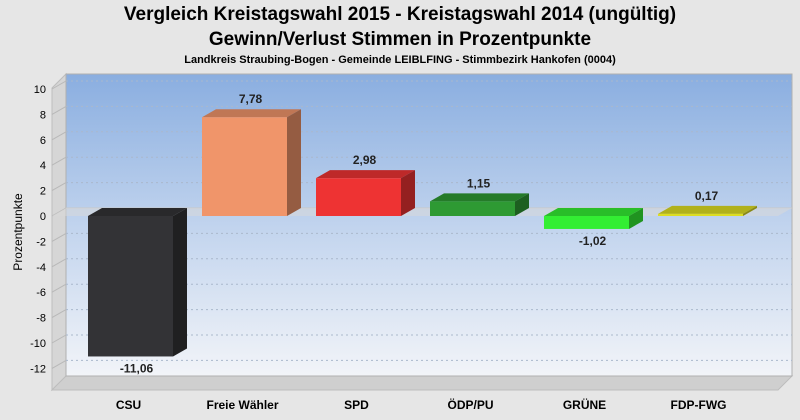 The height and width of the screenshot is (420, 800). Describe the element at coordinates (43, 217) in the screenshot. I see `y-tick-label: 0` at that location.